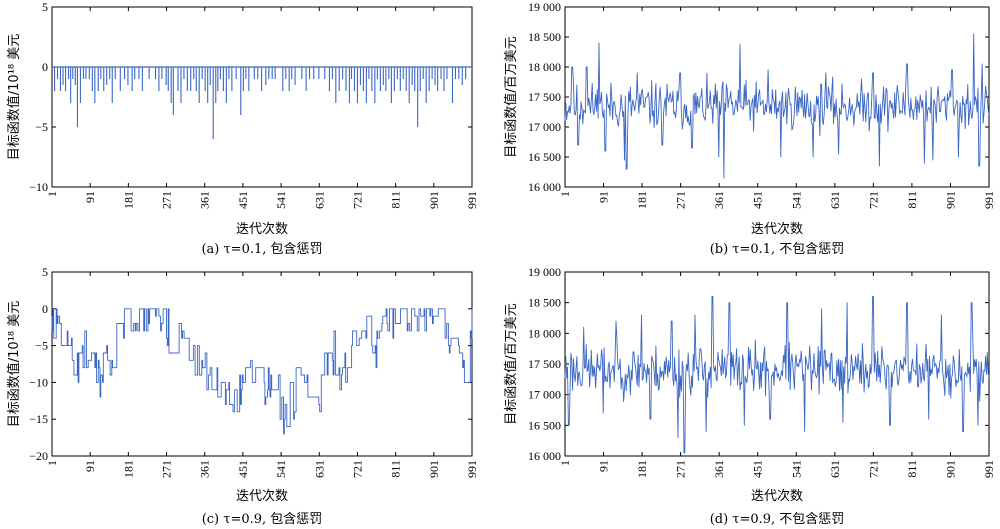 This screenshot has width=1000, height=529. I want to click on panel-caption: (c) τ=0.9, 包含惩罚, so click(262, 519).